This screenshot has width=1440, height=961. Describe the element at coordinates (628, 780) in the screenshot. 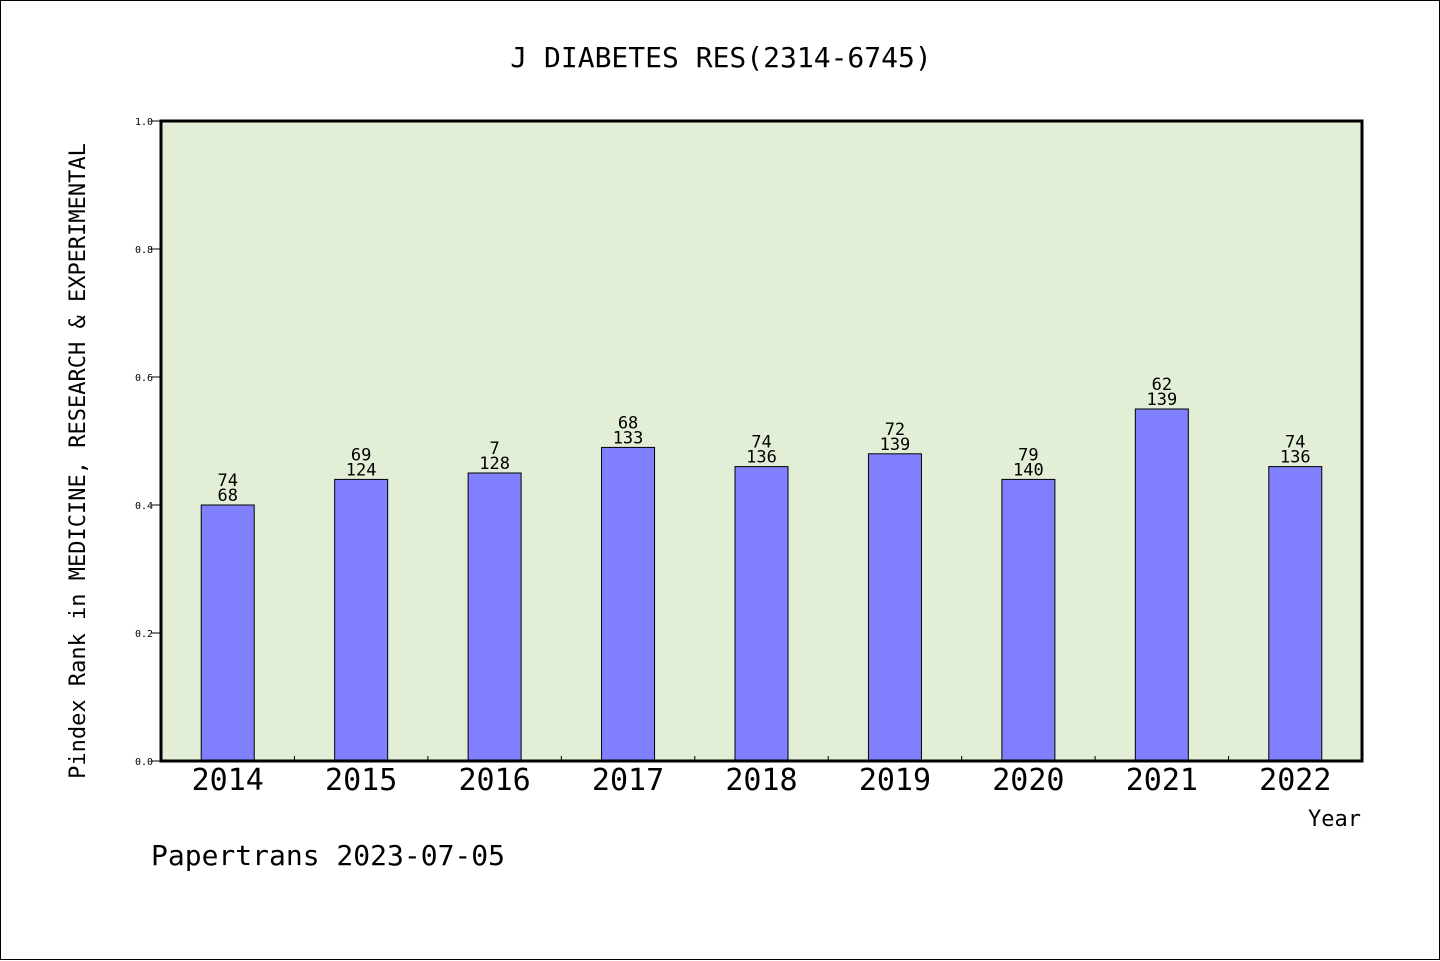

I see `x-tick-label-2017: 2017` at that location.